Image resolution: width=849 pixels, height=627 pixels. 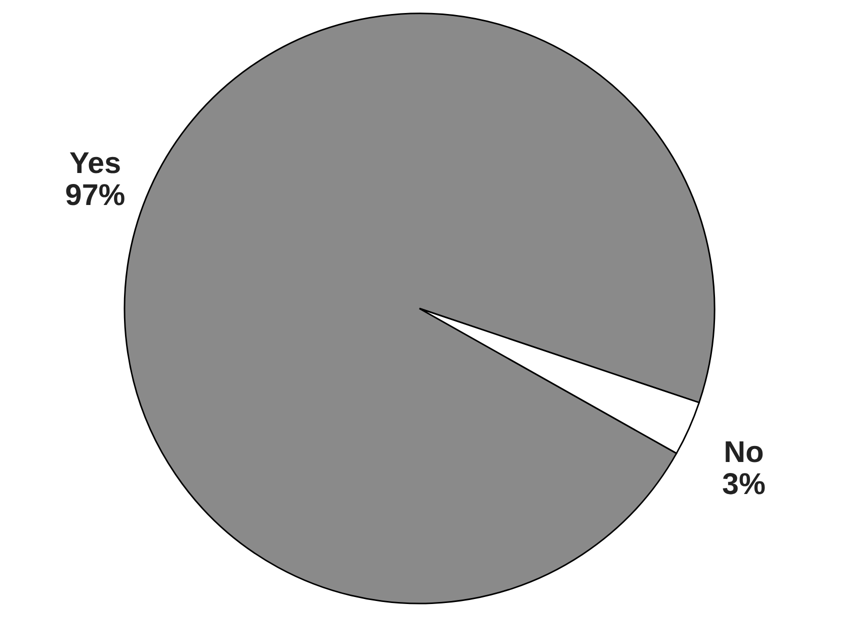 I want to click on pie-slice, so click(x=559, y=381).